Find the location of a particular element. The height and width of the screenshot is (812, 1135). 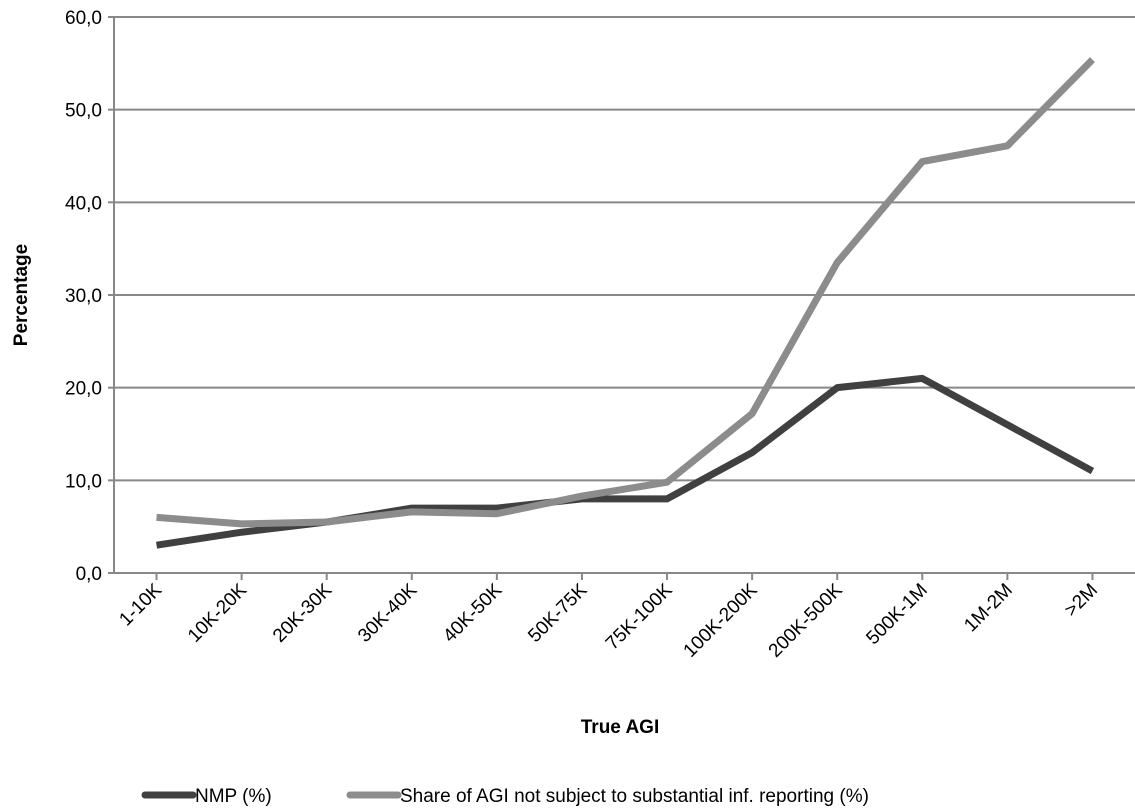

x-tick-label: 20K-30K is located at coordinates (302, 612).